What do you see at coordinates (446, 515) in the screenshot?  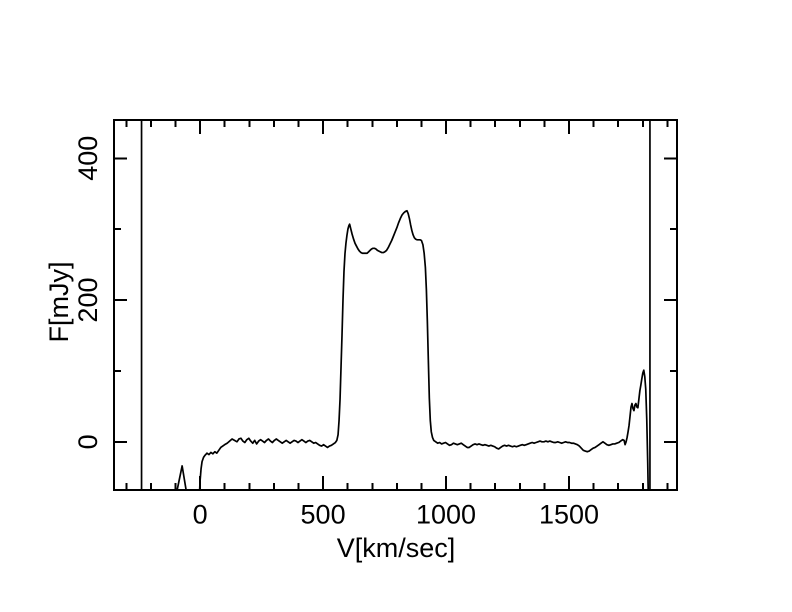 I see `x-tick-label: 1000` at bounding box center [446, 515].